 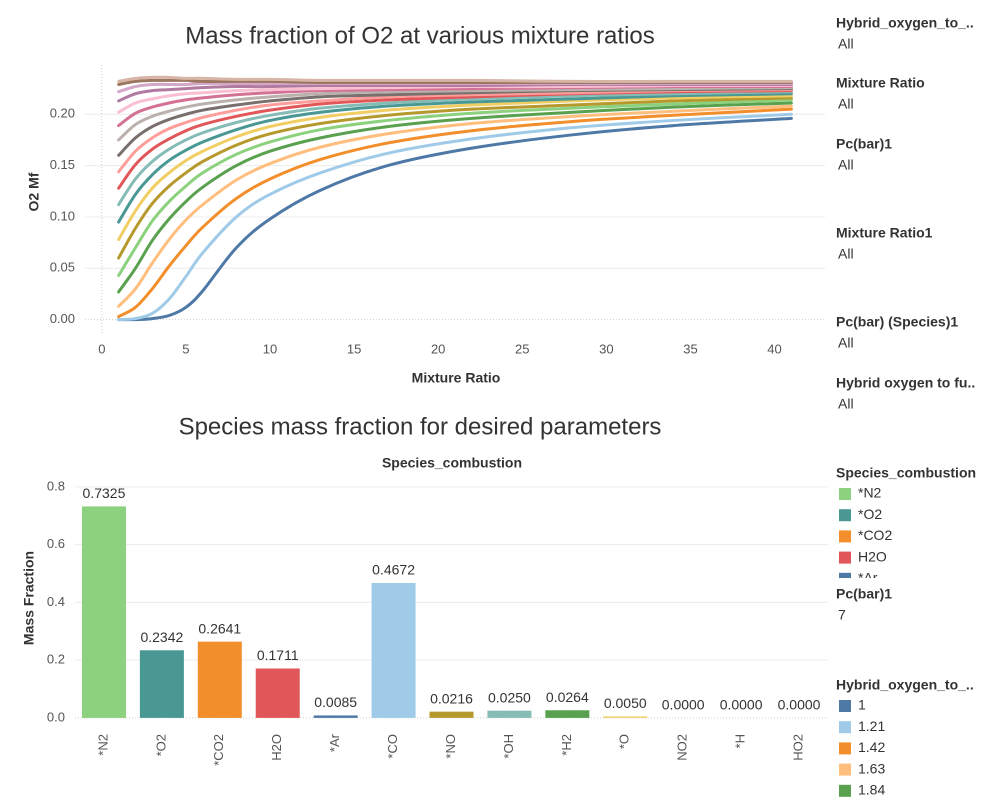 I want to click on y-tick-label: 0.0, so click(x=56, y=716).